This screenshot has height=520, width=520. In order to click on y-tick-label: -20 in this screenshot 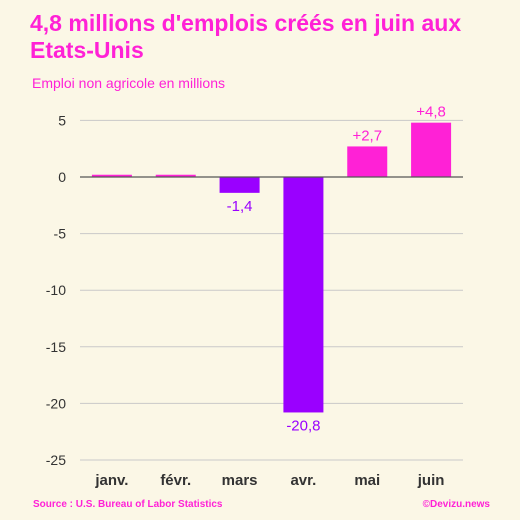, I will do `click(56, 403)`.